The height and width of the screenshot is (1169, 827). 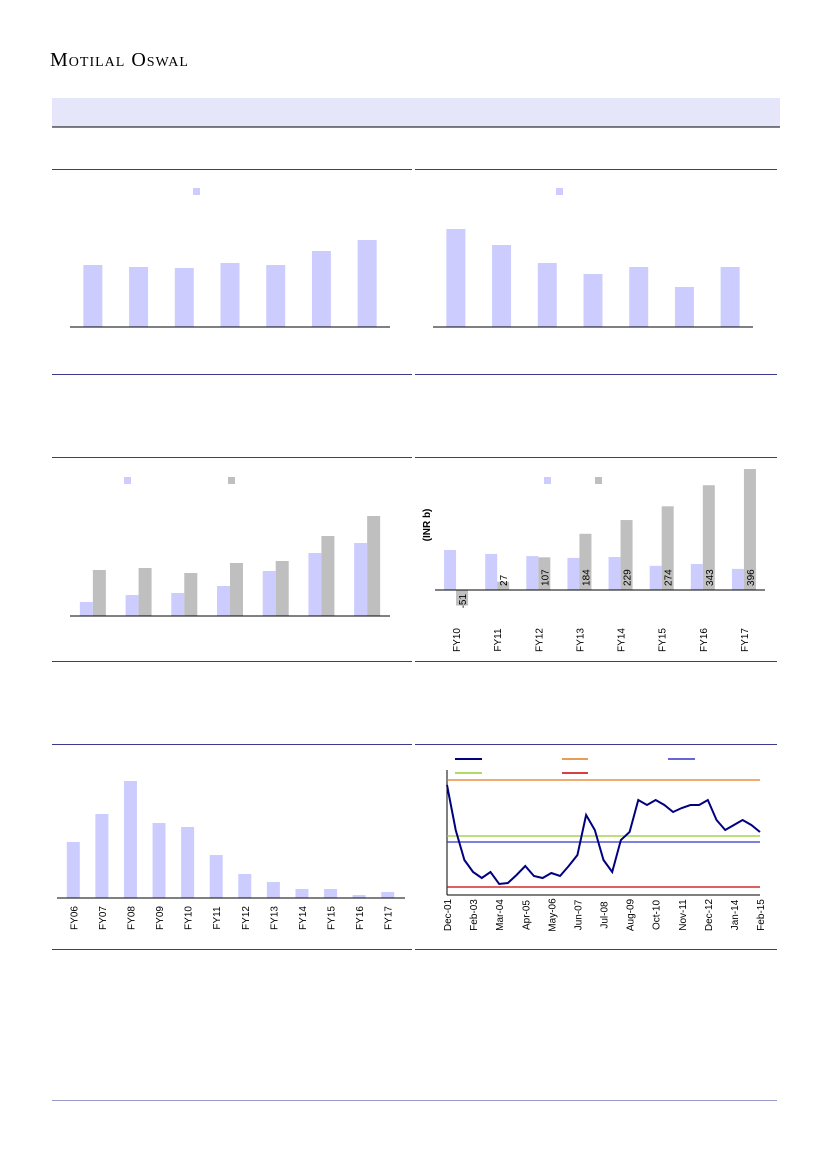 I want to click on x-tick-label: Feb-03, so click(x=474, y=915).